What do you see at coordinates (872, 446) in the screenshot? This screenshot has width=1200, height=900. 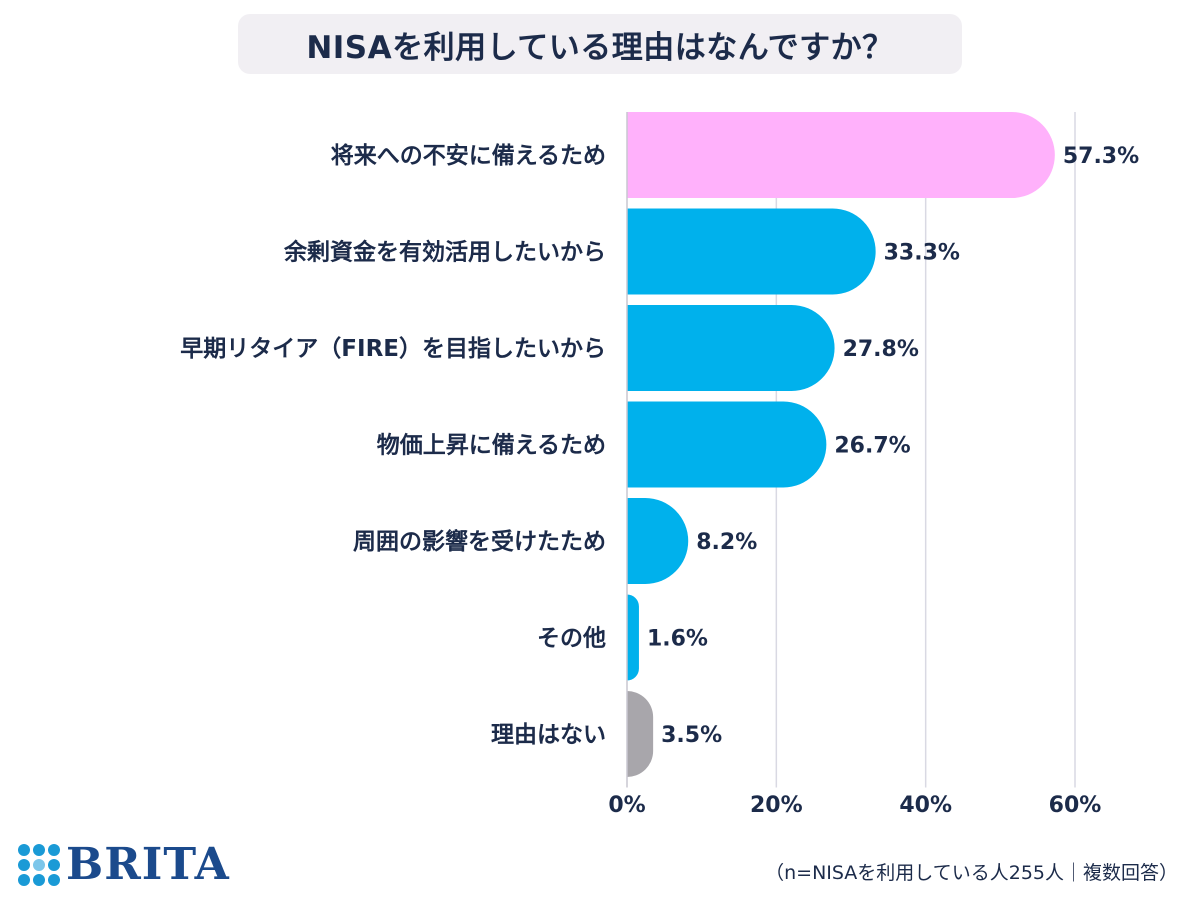 I see `data-label: 26.7%` at bounding box center [872, 446].